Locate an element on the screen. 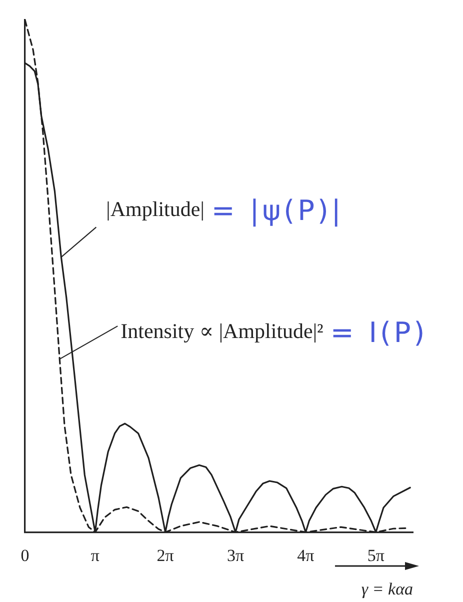 Image resolution: width=463 pixels, height=602 pixels. x-tick-label: 4π is located at coordinates (306, 555).